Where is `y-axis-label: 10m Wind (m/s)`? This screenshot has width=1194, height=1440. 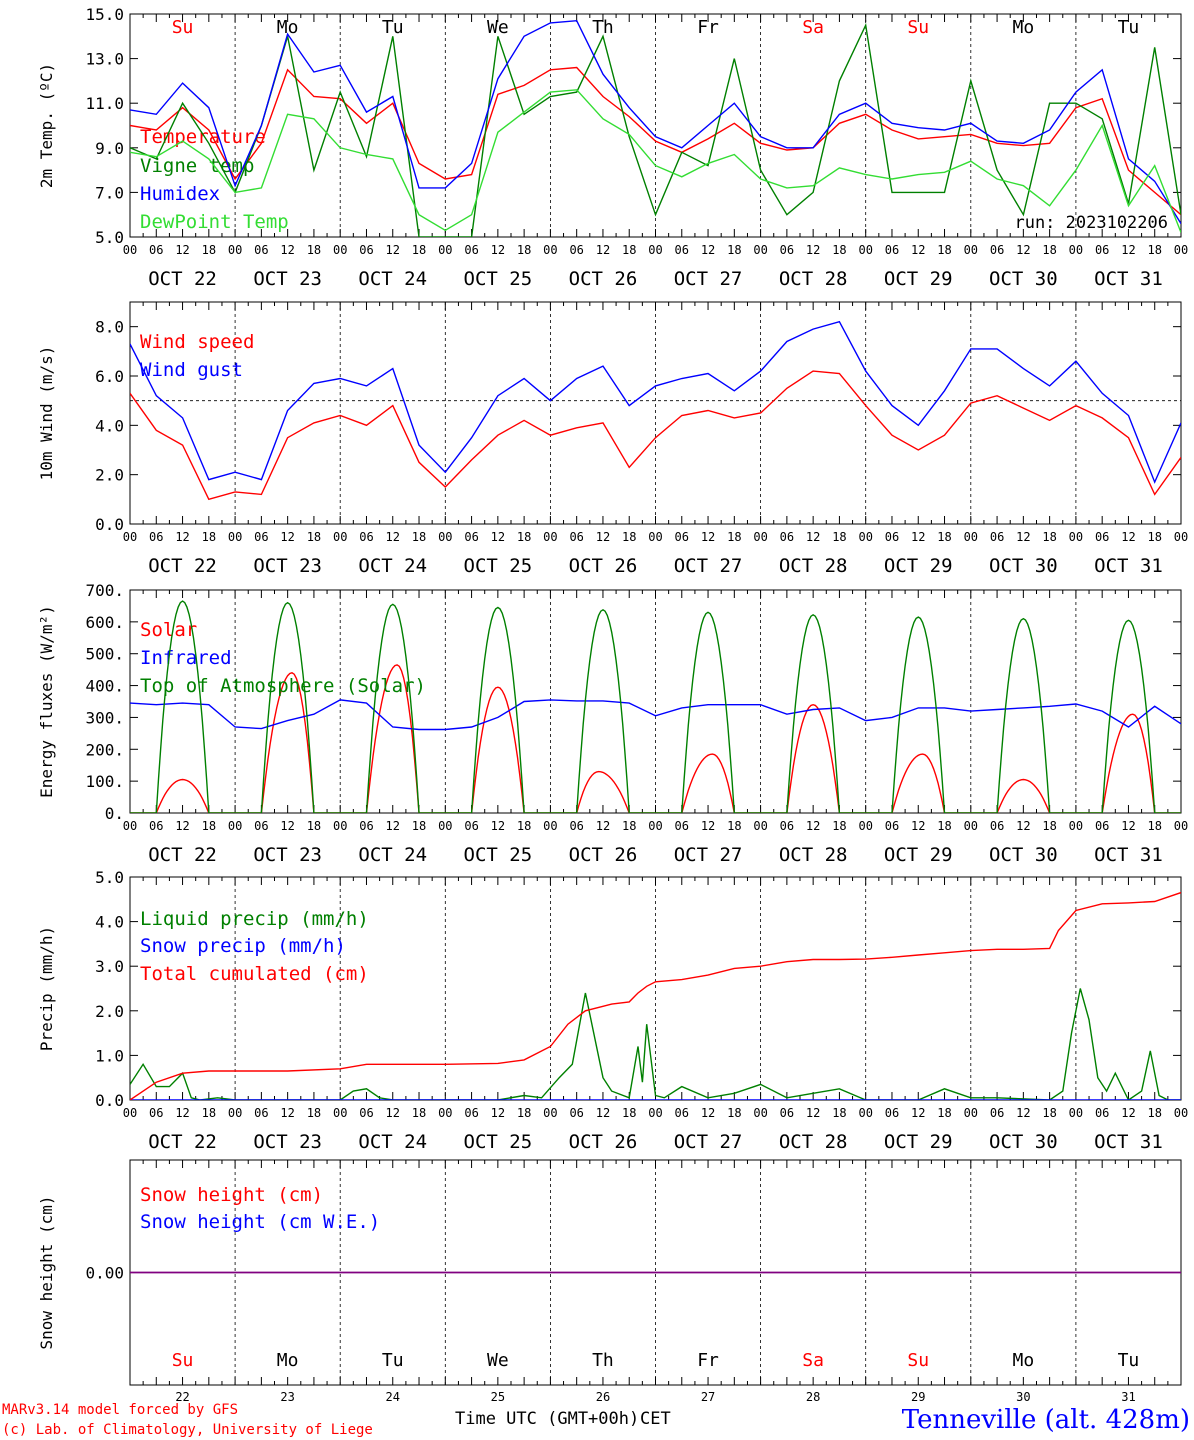 y-axis-label: 10m Wind (m/s) is located at coordinates (46, 413).